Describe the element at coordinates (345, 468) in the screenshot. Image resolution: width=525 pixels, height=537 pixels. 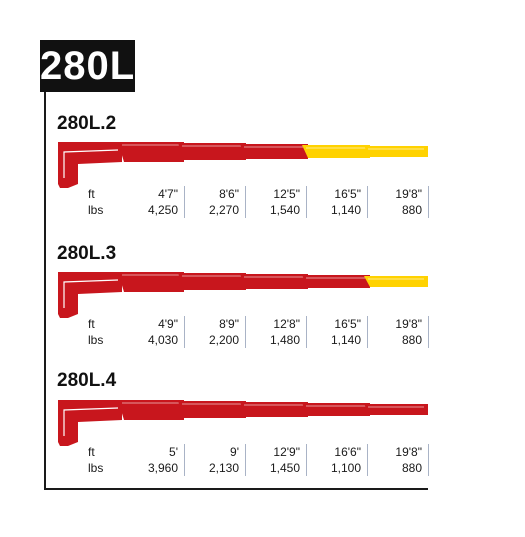
I see `capacity-lbs-value: 1,100` at that location.